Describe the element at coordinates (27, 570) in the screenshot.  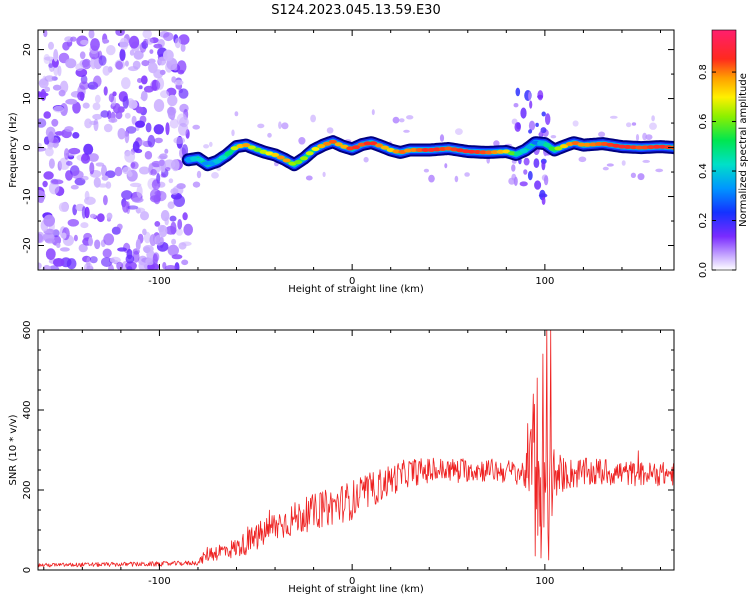
I see `y-tick-label: 0` at that location.